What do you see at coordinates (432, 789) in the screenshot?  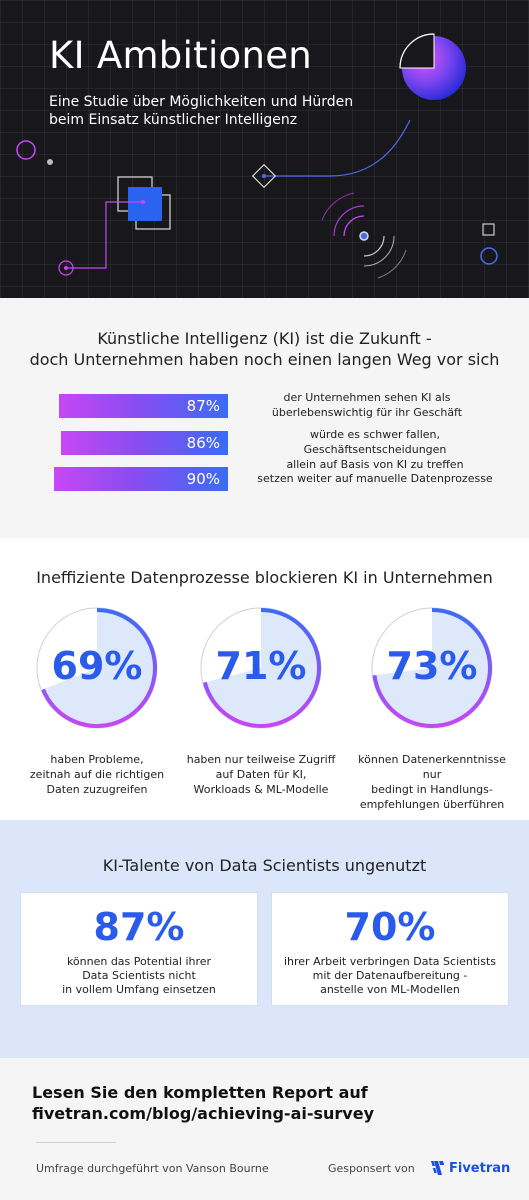 I see `caption-line: bedingt in Handlungs-` at bounding box center [432, 789].